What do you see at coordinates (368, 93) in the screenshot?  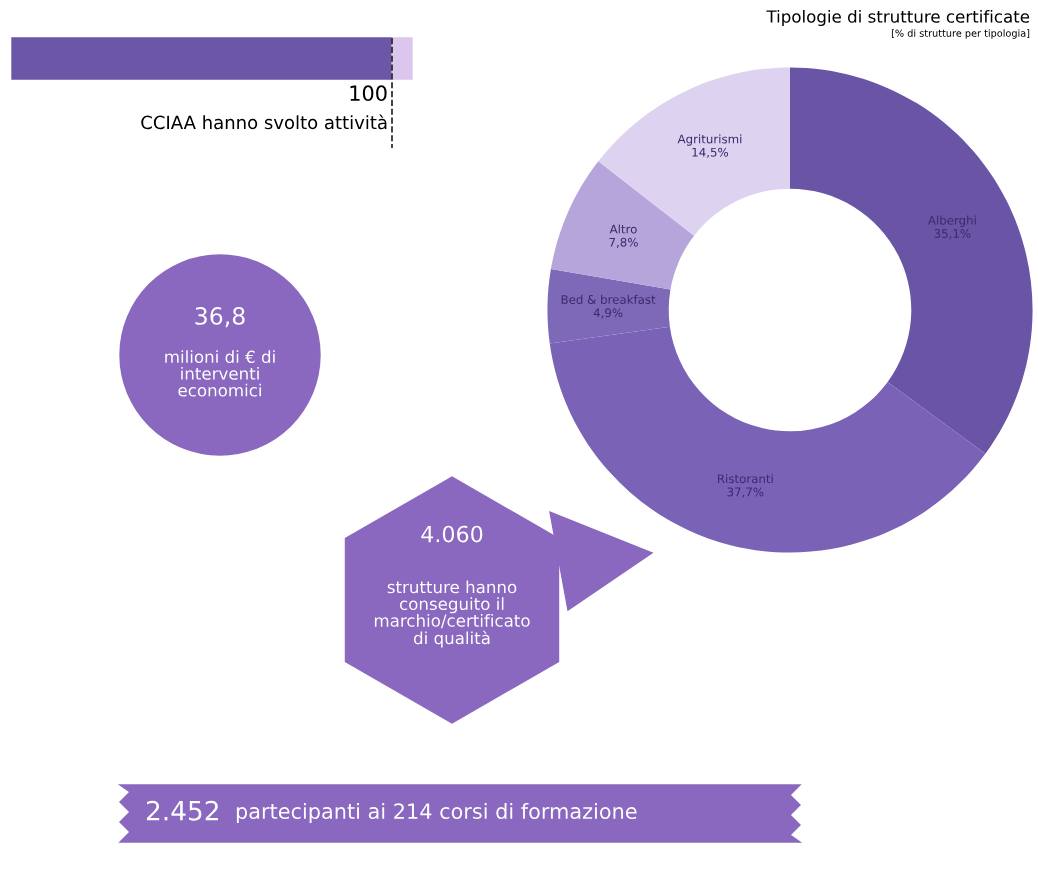 I see `text: 100` at bounding box center [368, 93].